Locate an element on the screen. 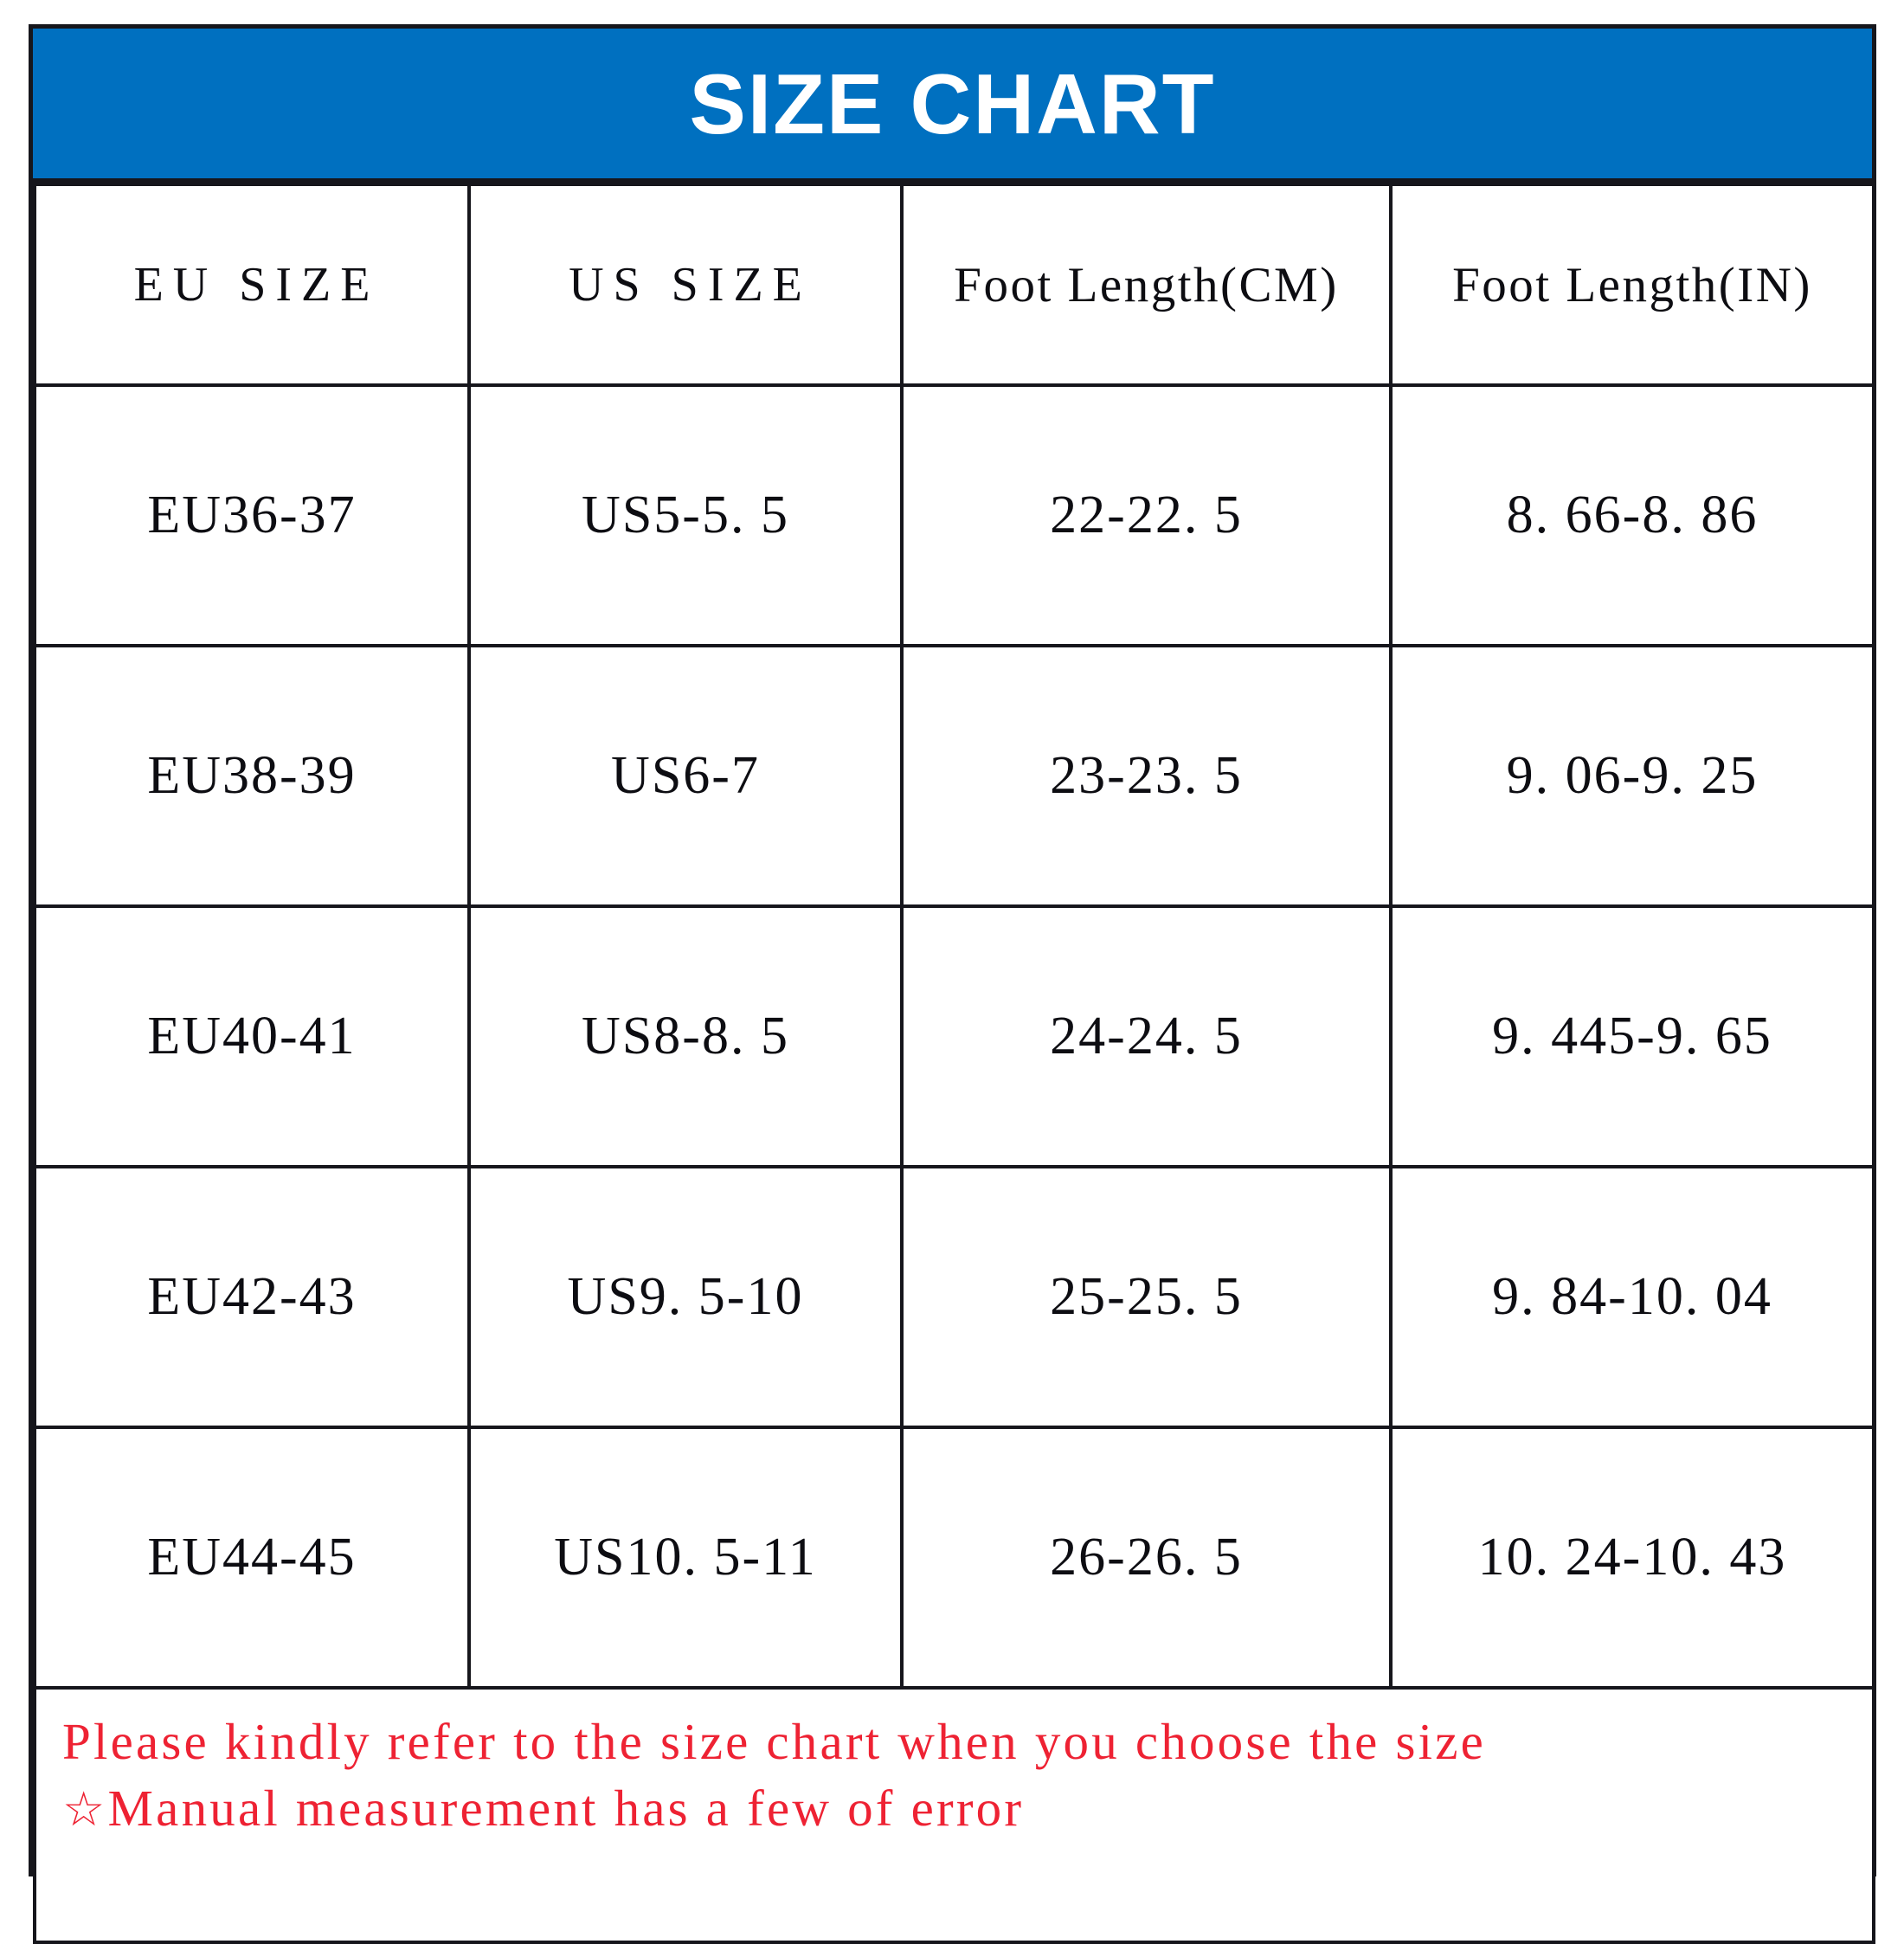  cell-foot-length-in: 9. 84-10. 04 is located at coordinates (1632, 1297).